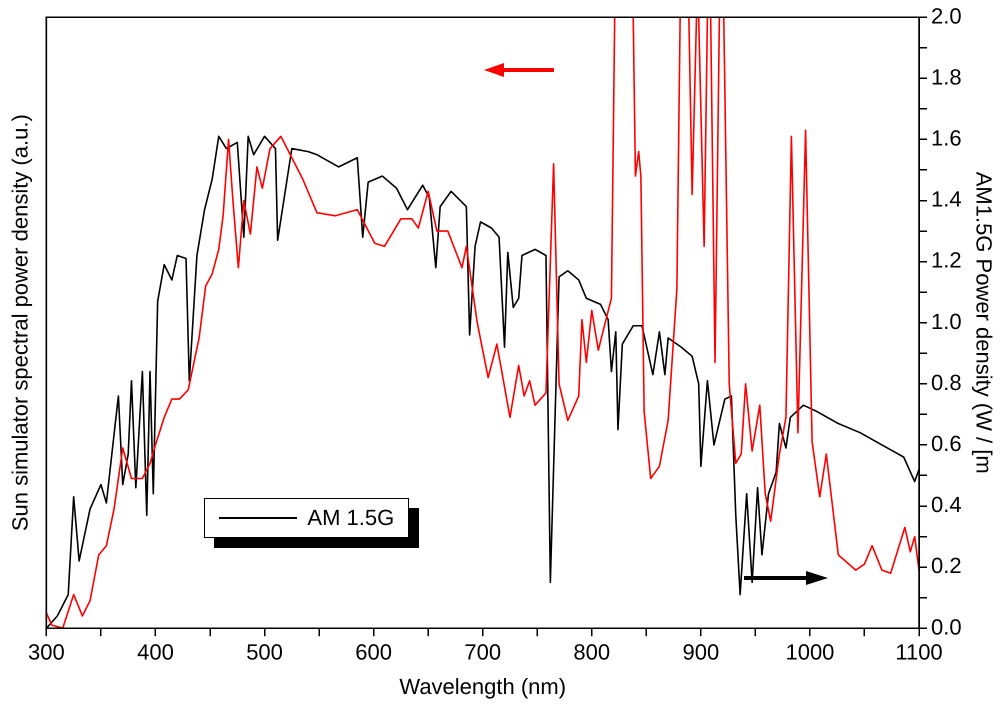  I want to click on x-tick-label: 1100, so click(919, 651).